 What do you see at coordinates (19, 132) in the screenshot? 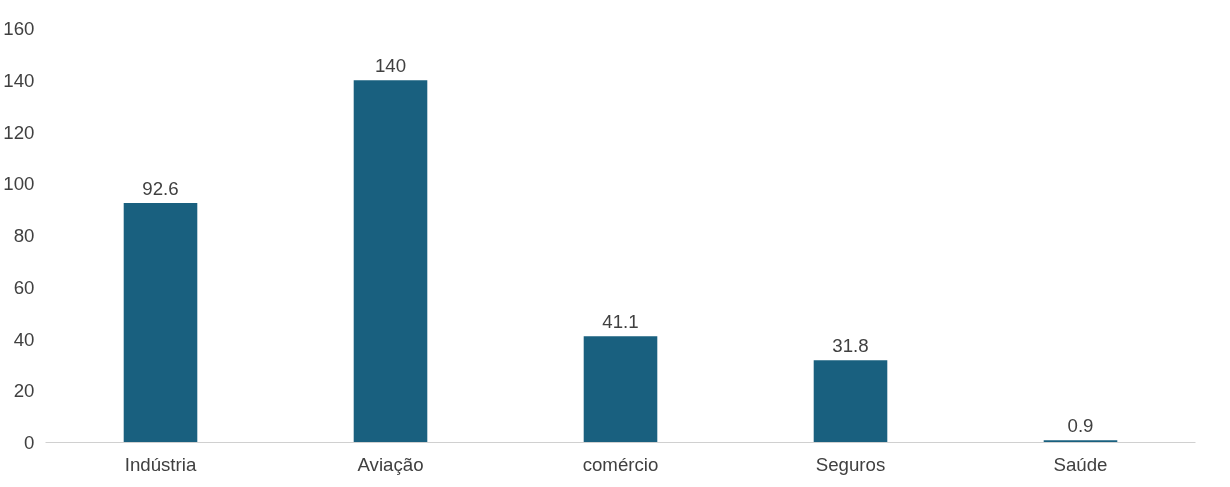
I see `y-tick-label: 120` at bounding box center [19, 132].